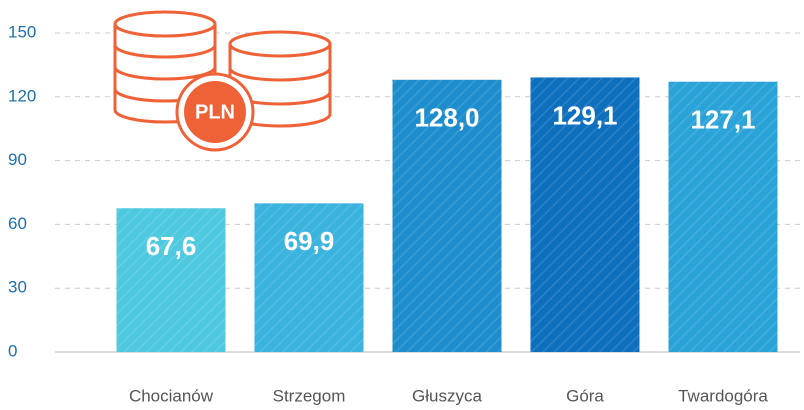  Describe the element at coordinates (17, 287) in the screenshot. I see `y-tick-label: 30` at that location.